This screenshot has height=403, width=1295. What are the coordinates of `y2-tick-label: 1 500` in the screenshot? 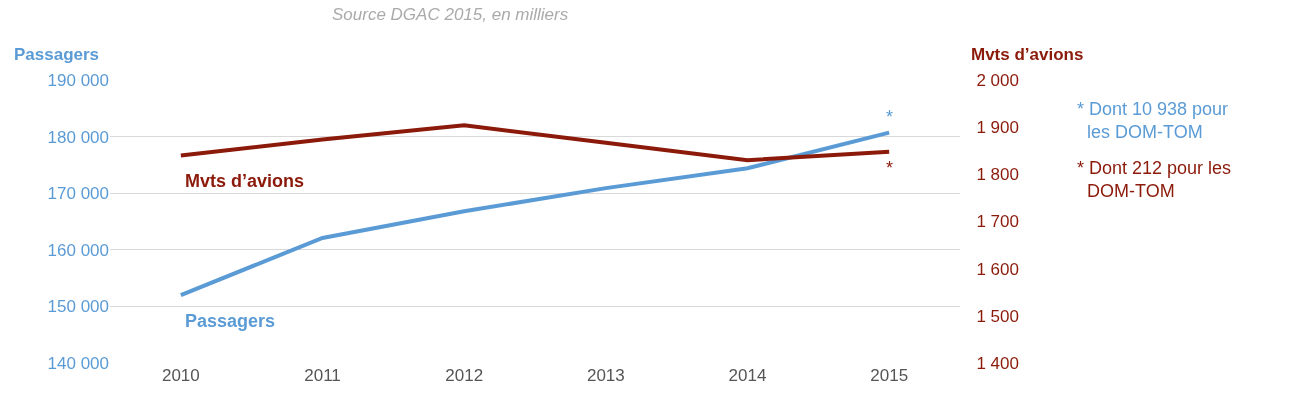 It's located at (997, 316).